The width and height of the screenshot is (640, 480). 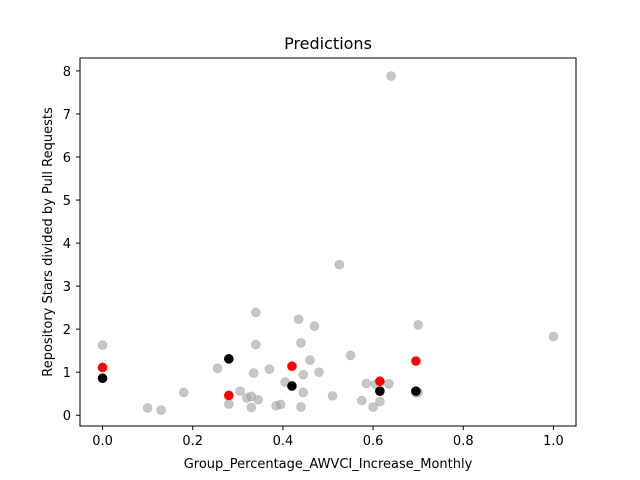 I want to click on x-tick-label: 1.0, so click(x=553, y=441).